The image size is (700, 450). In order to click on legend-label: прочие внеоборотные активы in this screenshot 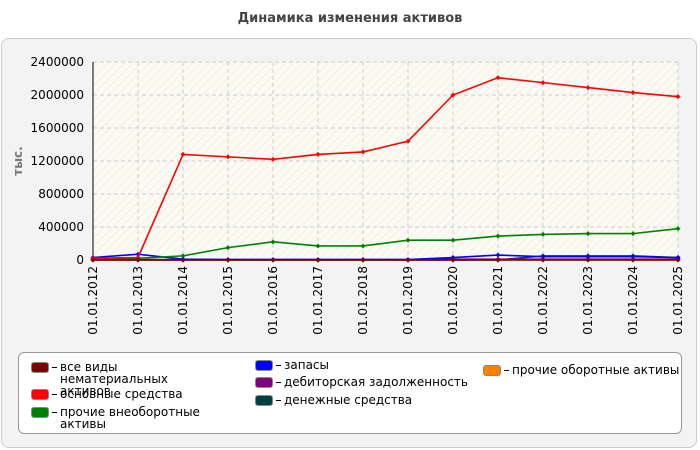, I will do `click(130, 418)`.